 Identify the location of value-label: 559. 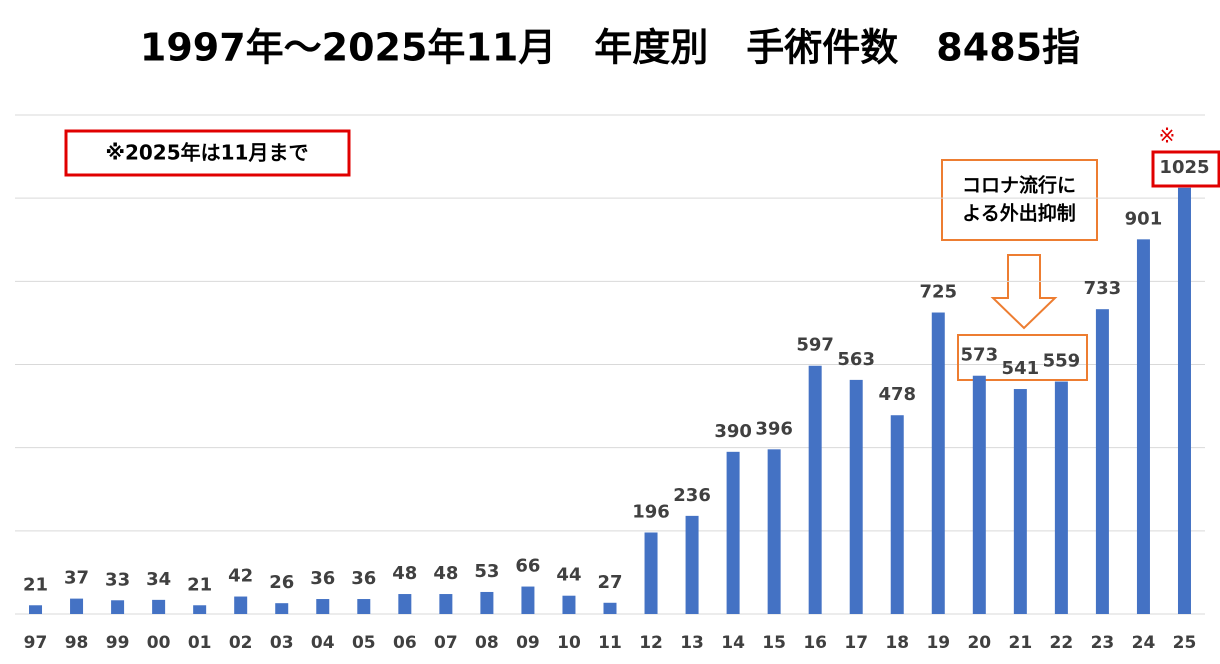
(1062, 361).